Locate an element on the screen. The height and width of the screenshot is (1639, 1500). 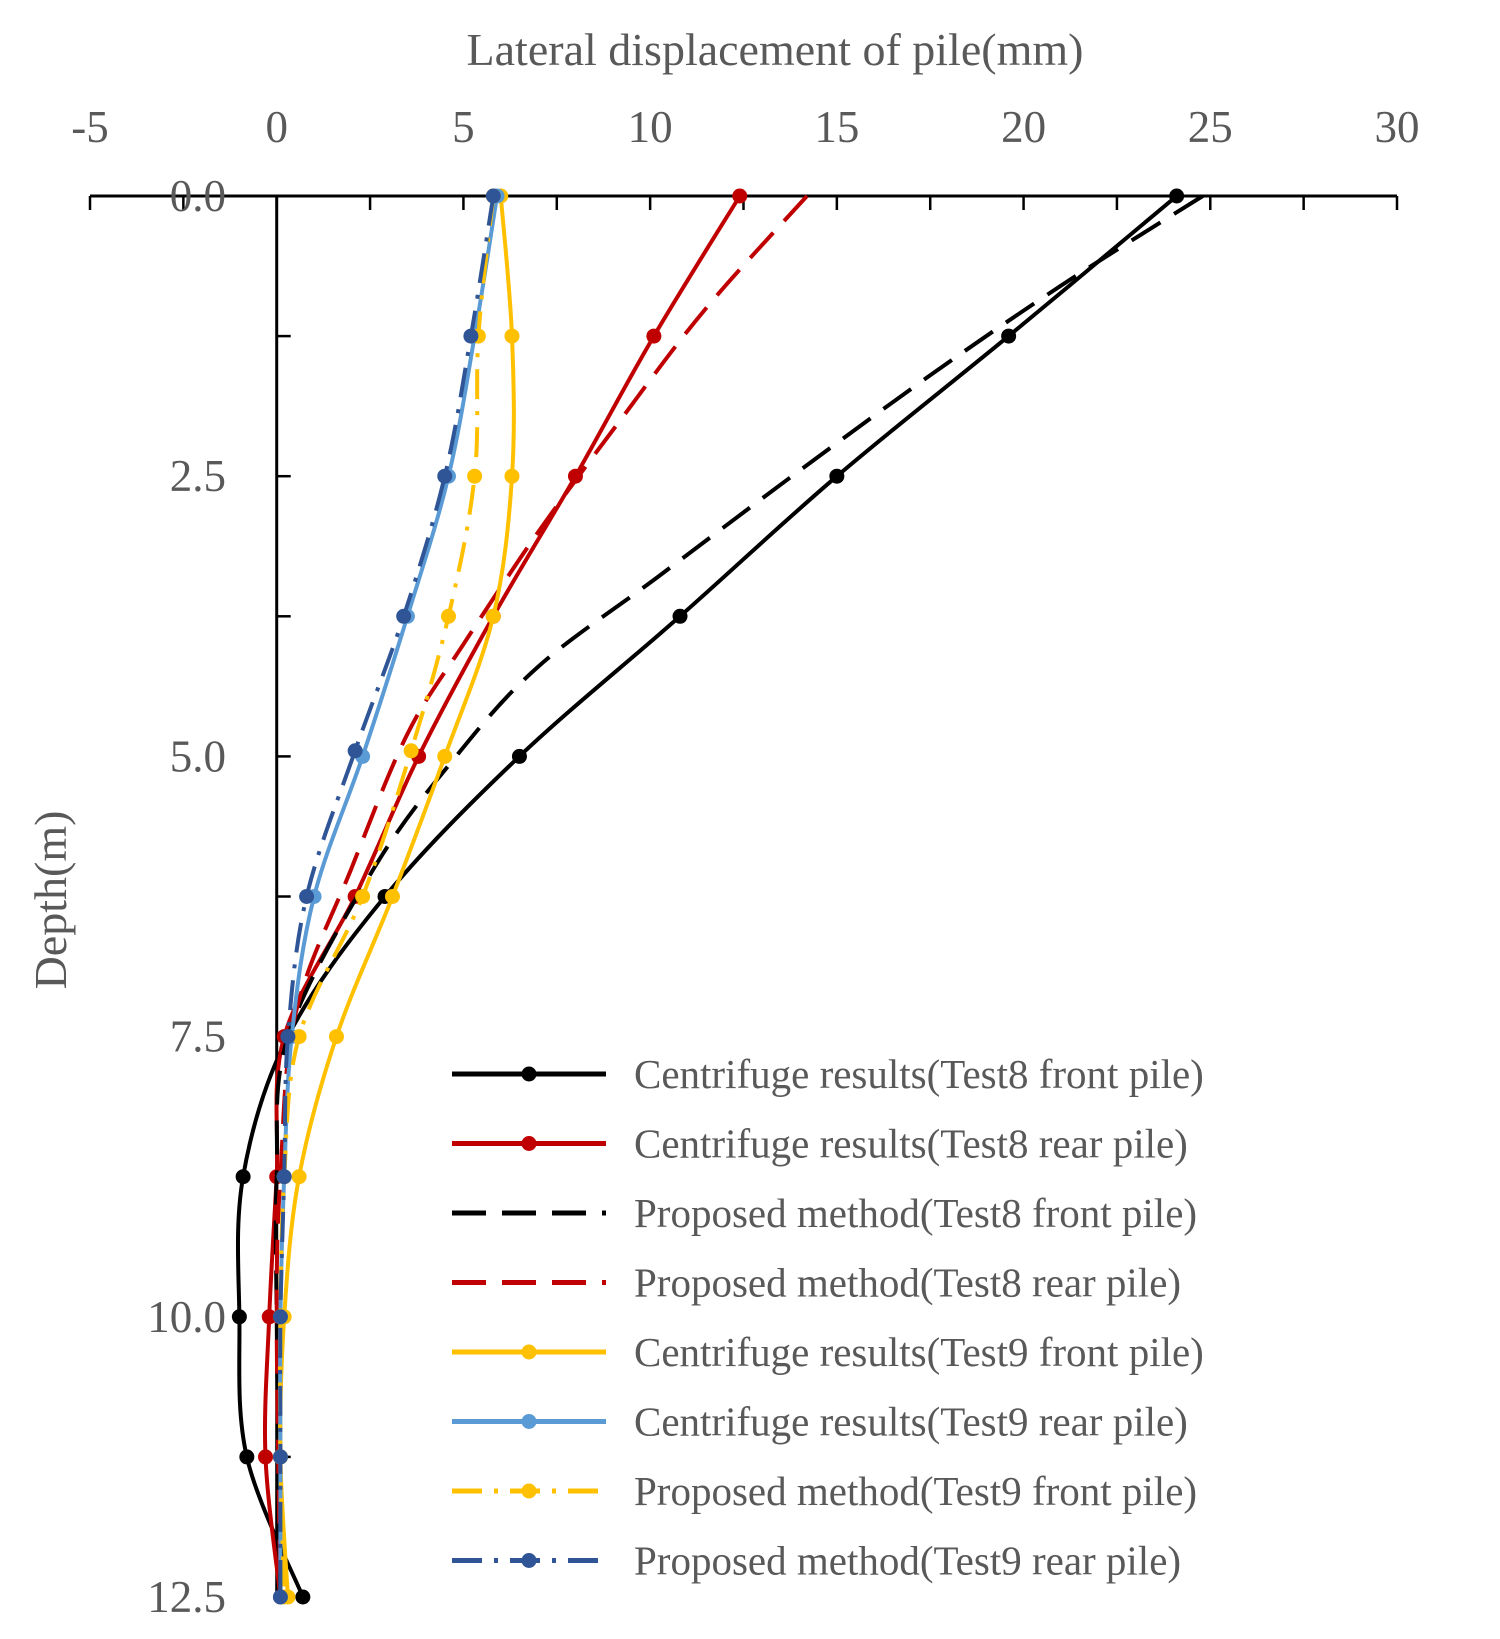
series-line is located at coordinates (387, 896).